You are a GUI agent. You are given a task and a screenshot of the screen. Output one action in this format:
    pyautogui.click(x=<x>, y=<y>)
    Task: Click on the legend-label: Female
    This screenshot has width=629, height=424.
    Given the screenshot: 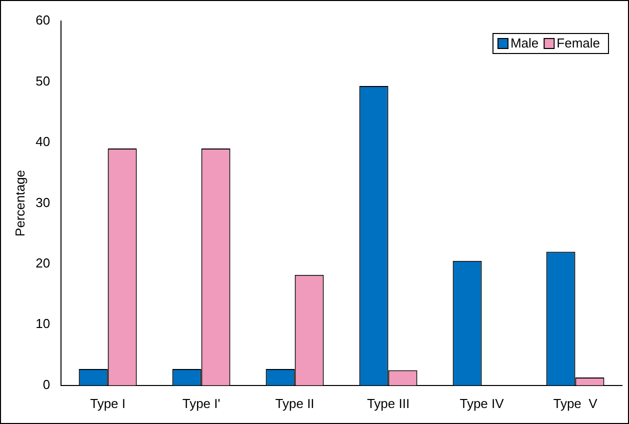 What is the action you would take?
    pyautogui.click(x=578, y=43)
    